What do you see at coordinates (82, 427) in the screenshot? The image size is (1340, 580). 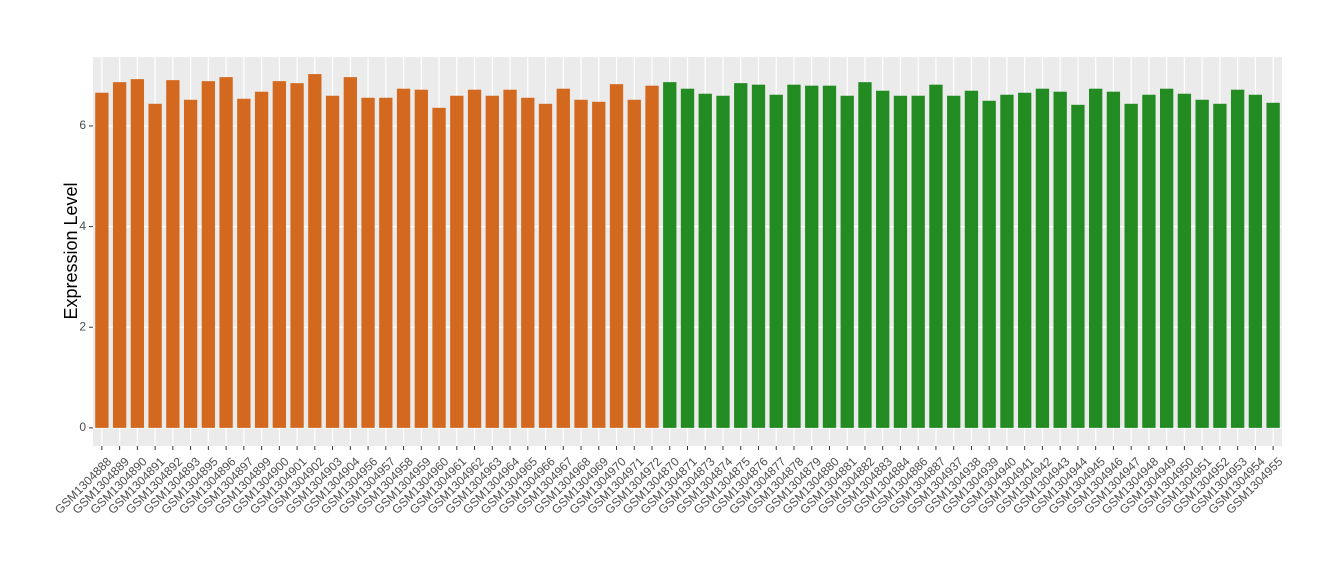 I see `y-tick-label: 0` at bounding box center [82, 427].